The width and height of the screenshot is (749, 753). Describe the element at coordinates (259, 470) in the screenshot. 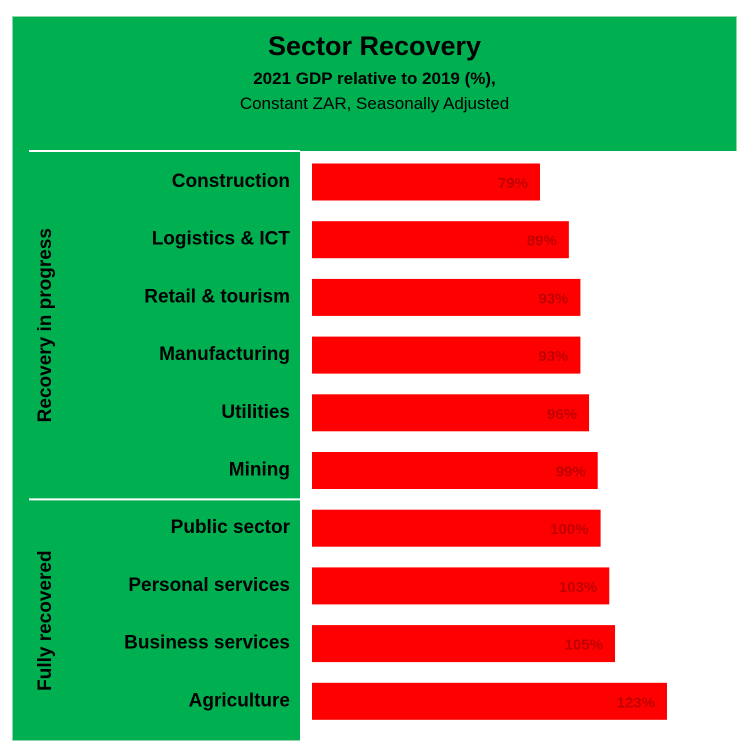

I see `category-label: Mining` at that location.